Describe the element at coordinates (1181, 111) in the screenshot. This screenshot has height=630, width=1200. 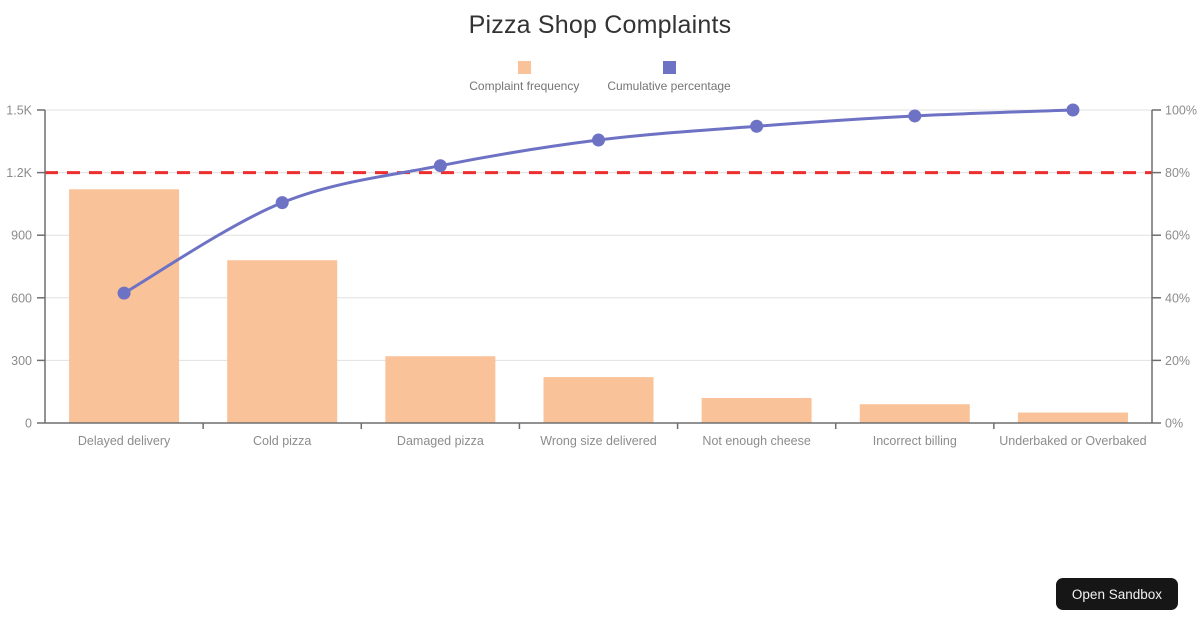
I see `y-tick-label-right: 100%` at that location.